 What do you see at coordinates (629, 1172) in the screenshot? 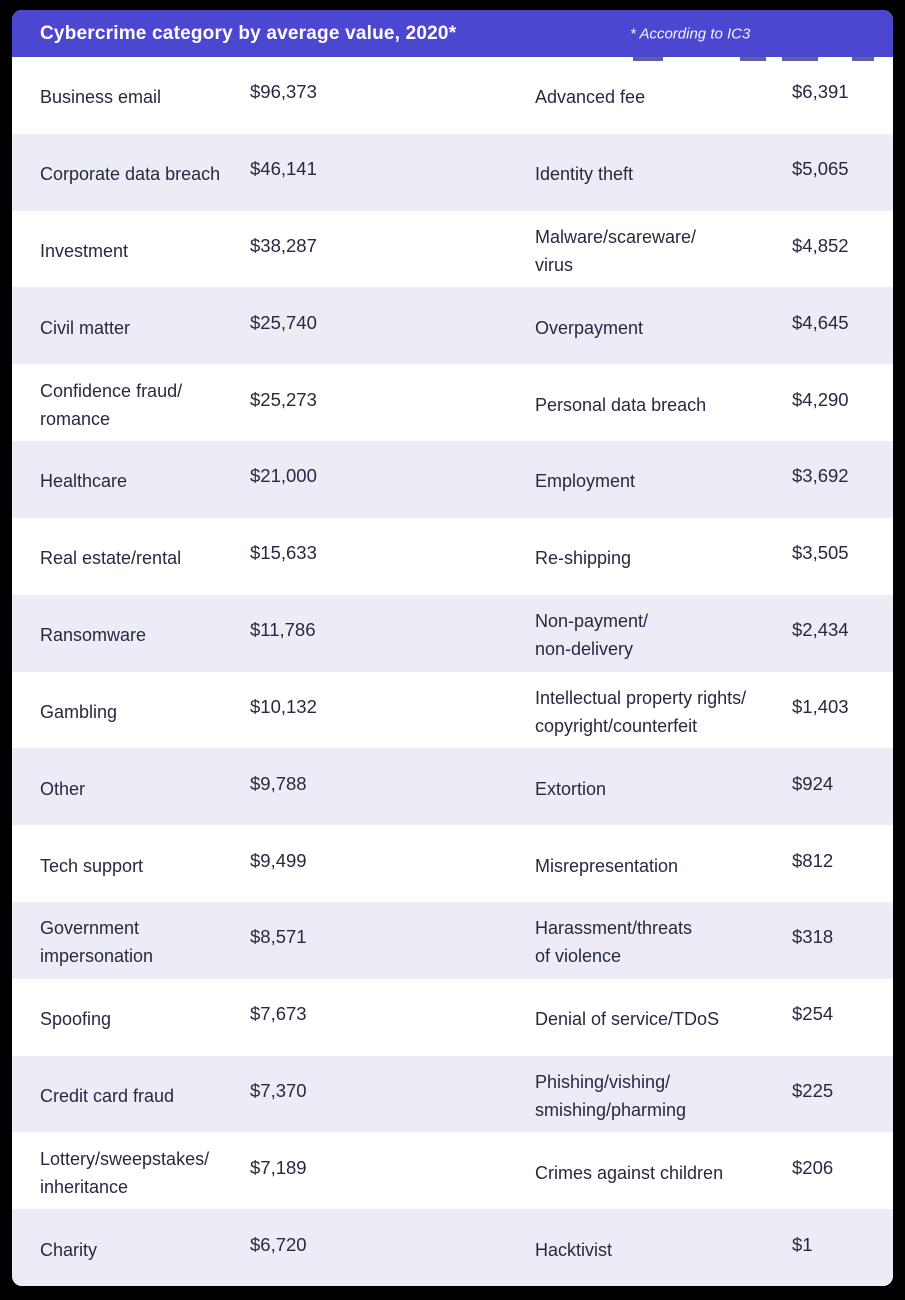
I see `category-label-right: Crimes against children` at bounding box center [629, 1172].